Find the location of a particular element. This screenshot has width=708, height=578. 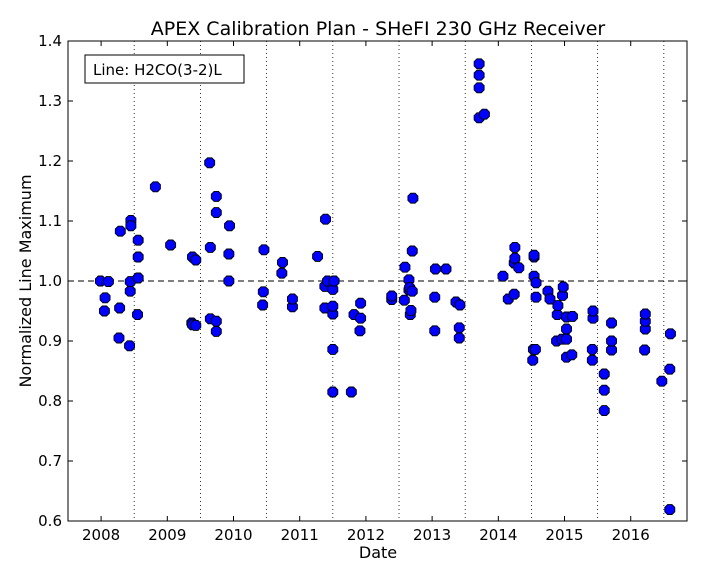

x-axis-label: Date is located at coordinates (378, 552).